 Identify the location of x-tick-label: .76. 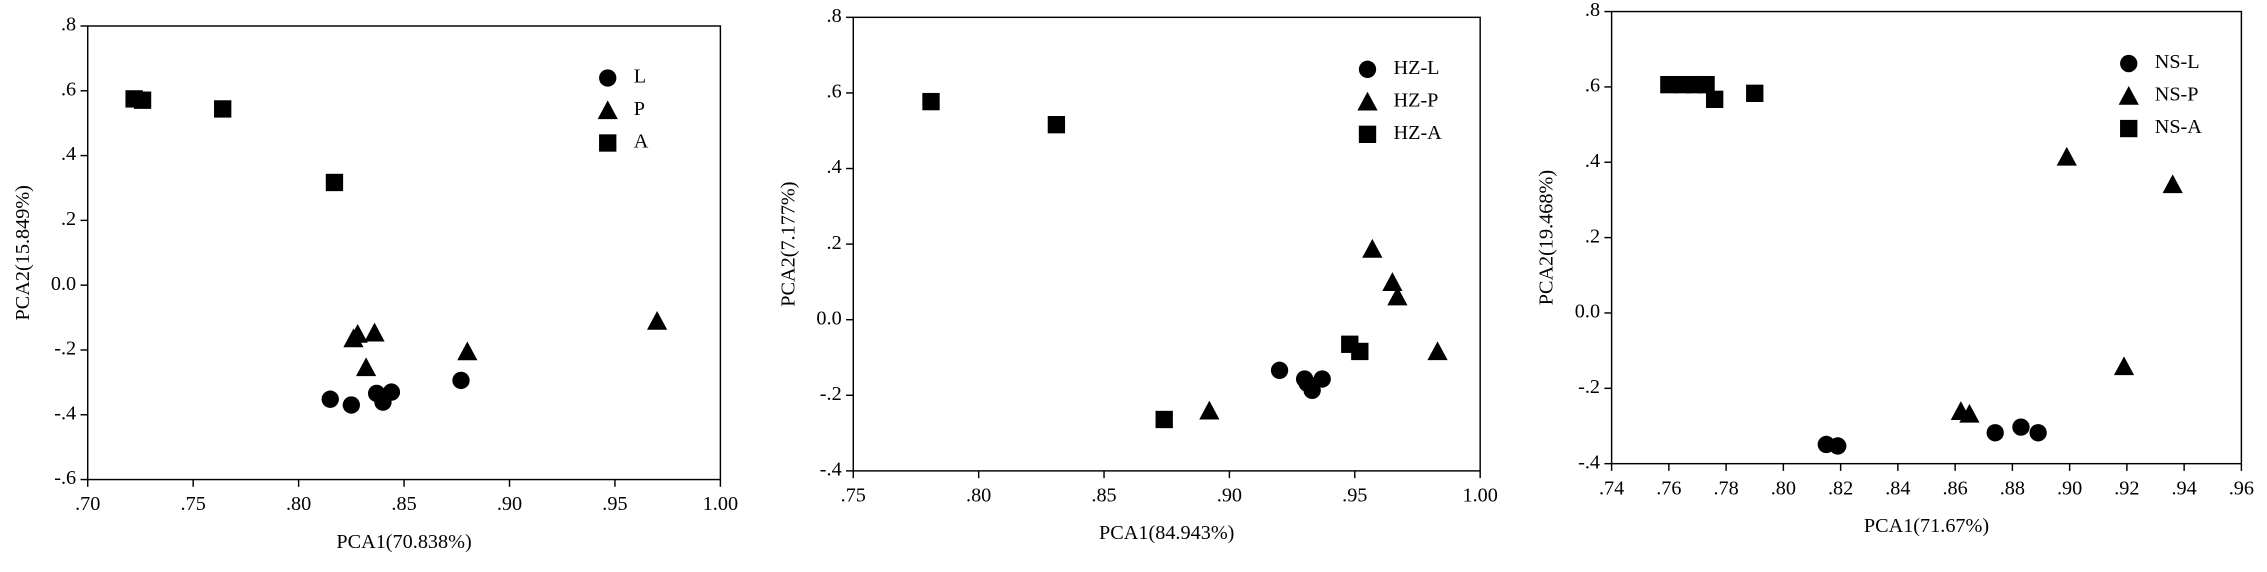
(1668, 488).